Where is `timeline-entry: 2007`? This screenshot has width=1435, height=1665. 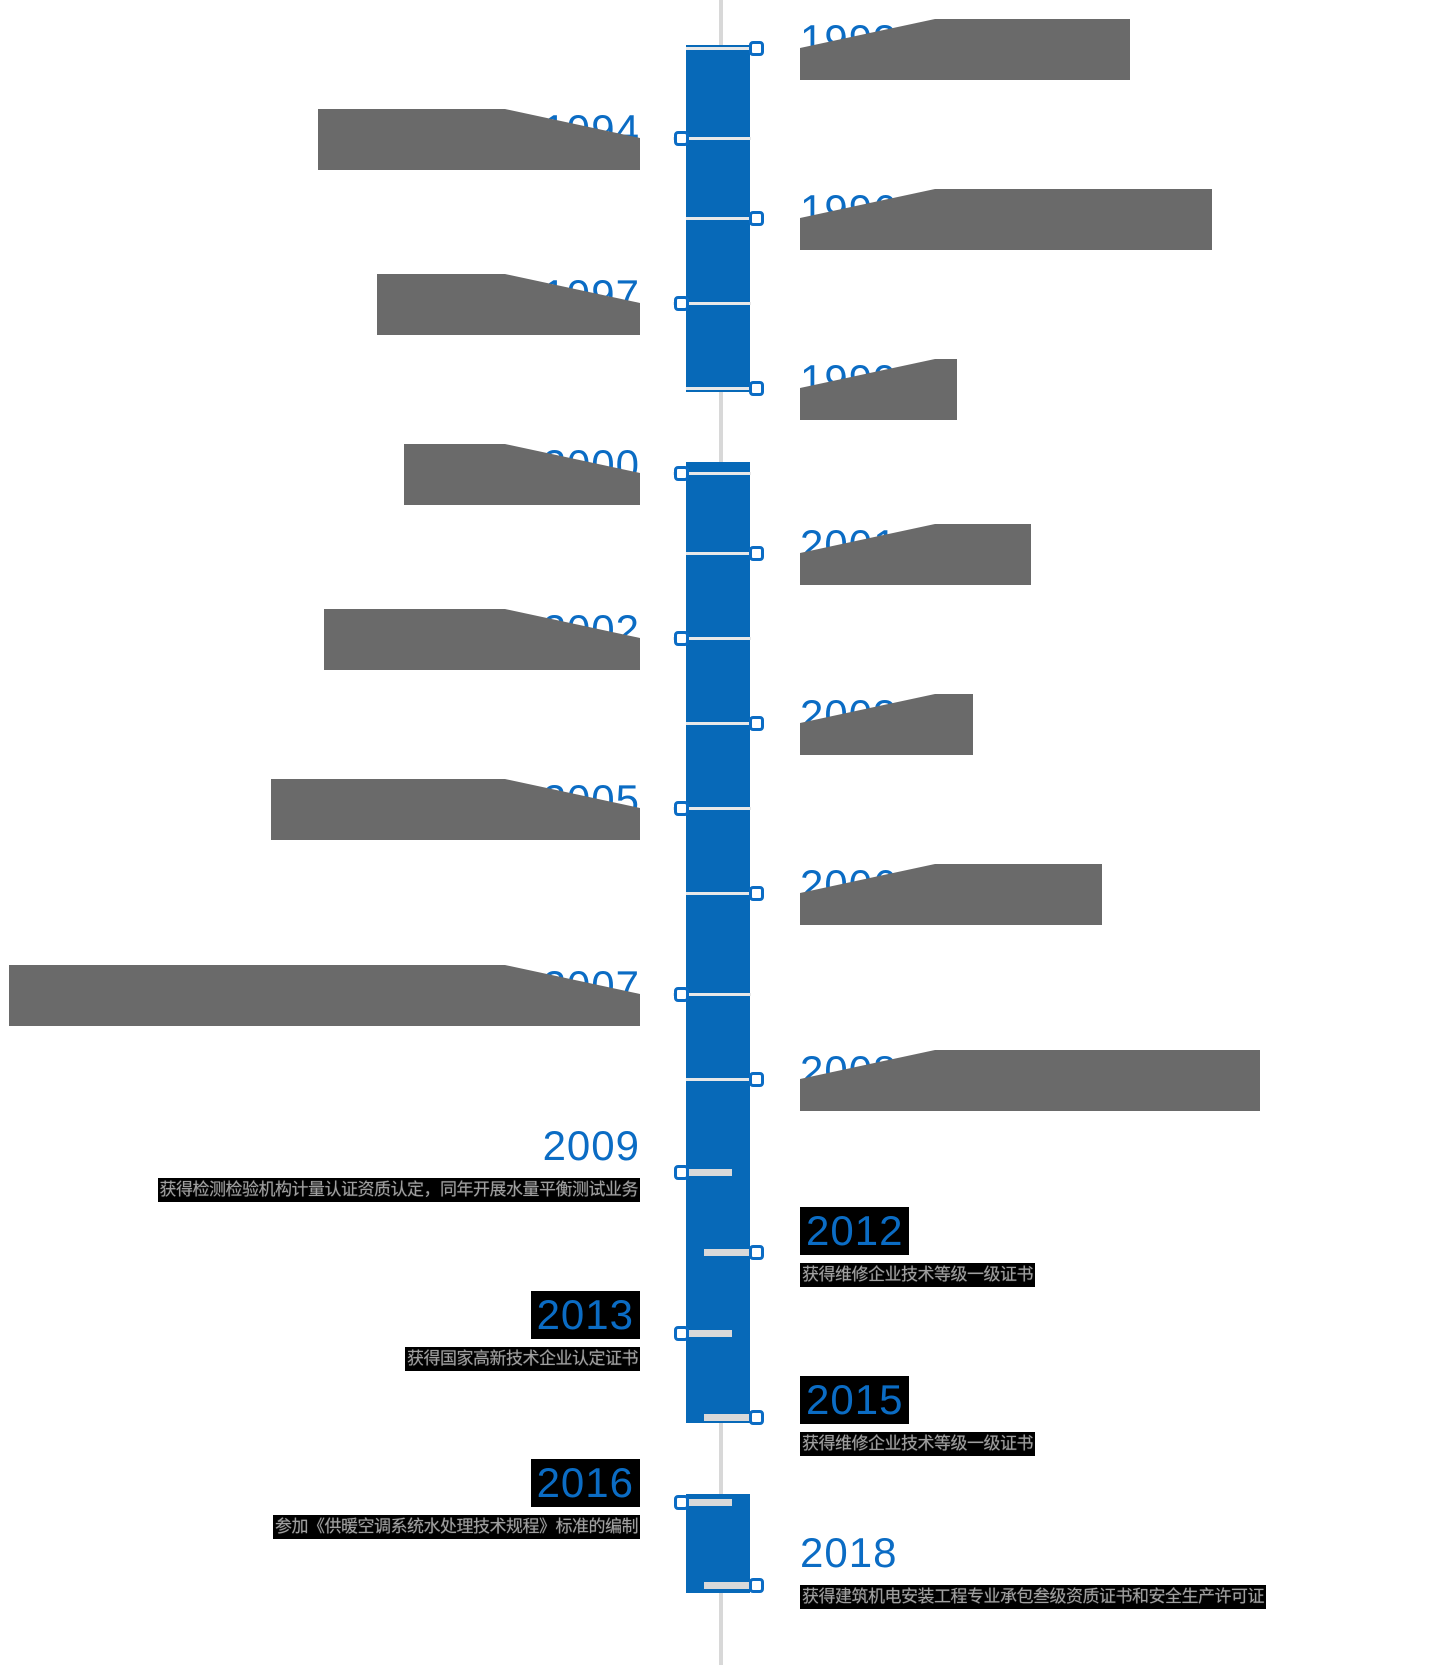
timeline-entry: 2007 is located at coordinates (324, 986).